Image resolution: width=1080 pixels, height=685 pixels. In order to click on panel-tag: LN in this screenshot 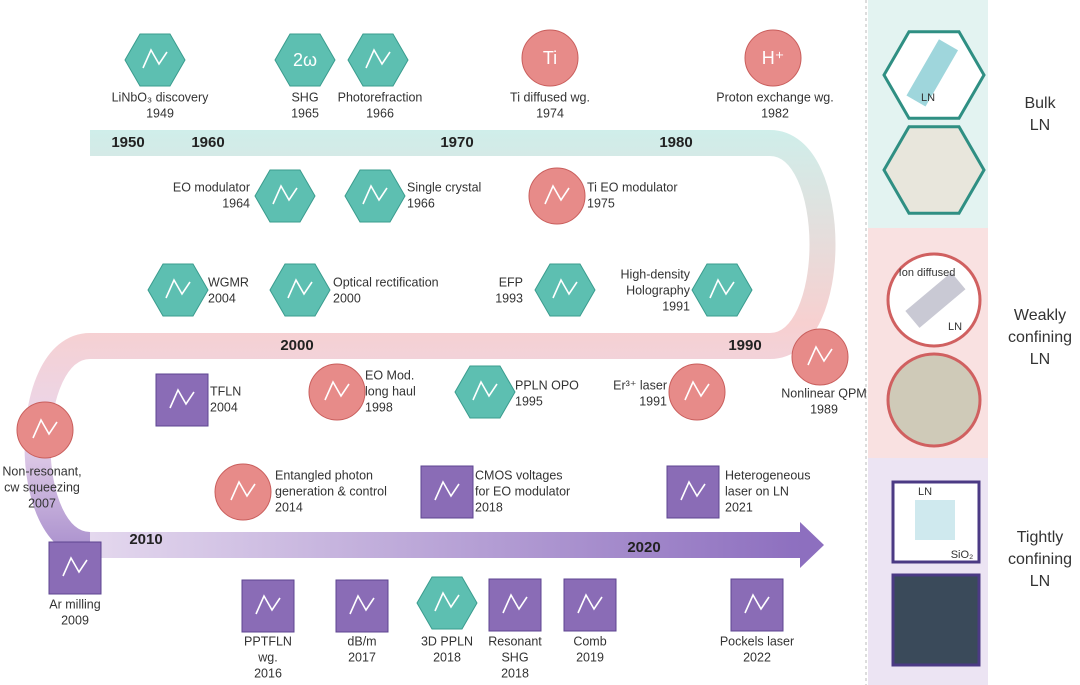, I will do `click(928, 98)`.